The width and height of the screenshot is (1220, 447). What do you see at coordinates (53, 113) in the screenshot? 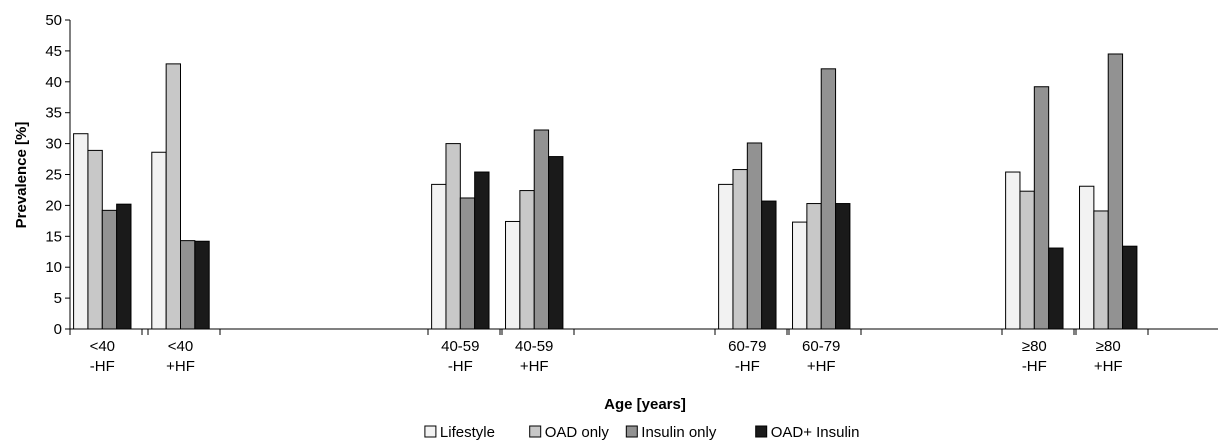
I see `y-tick-label: 35` at bounding box center [53, 113].